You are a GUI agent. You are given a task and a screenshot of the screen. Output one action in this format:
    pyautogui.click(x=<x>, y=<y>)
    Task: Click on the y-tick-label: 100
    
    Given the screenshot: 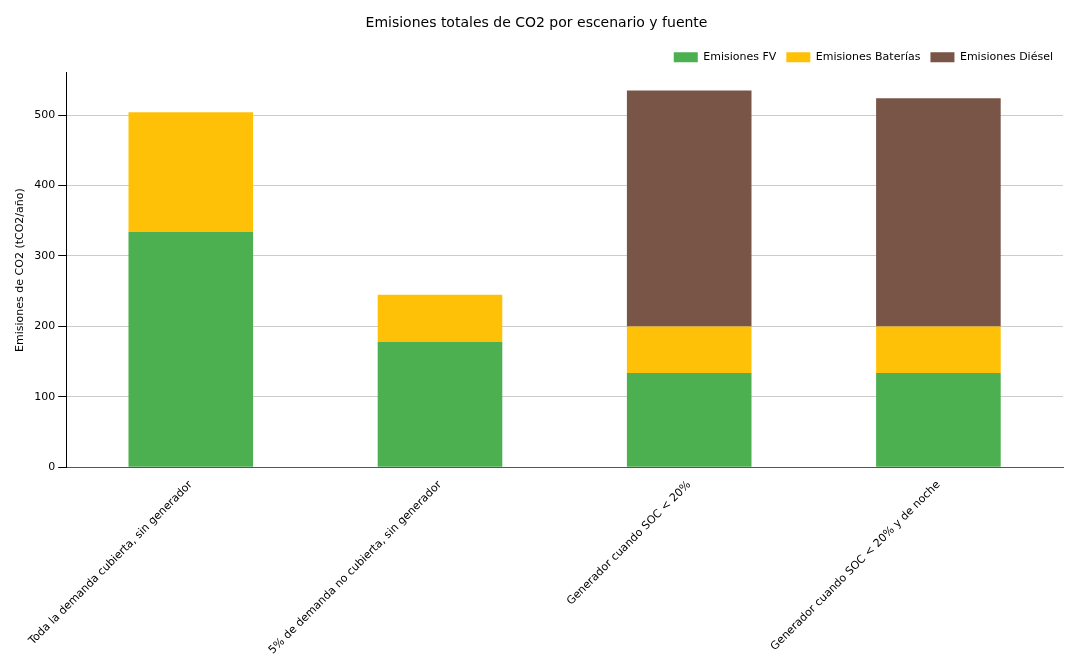 What is the action you would take?
    pyautogui.click(x=45, y=396)
    